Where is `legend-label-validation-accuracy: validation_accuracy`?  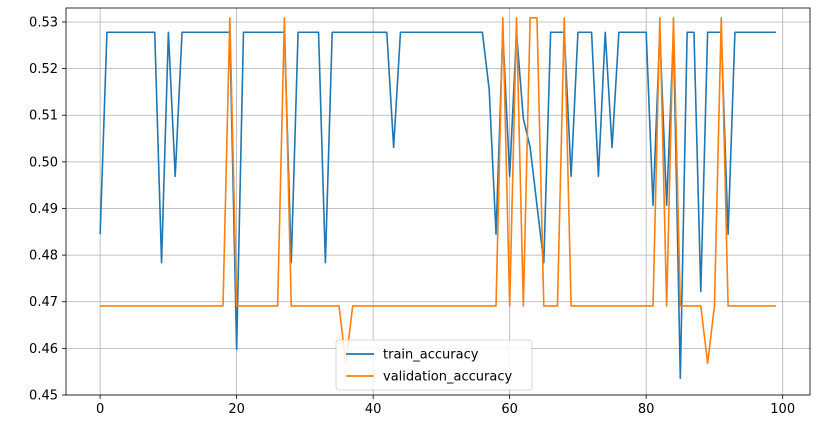 legend-label-validation-accuracy: validation_accuracy is located at coordinates (447, 377).